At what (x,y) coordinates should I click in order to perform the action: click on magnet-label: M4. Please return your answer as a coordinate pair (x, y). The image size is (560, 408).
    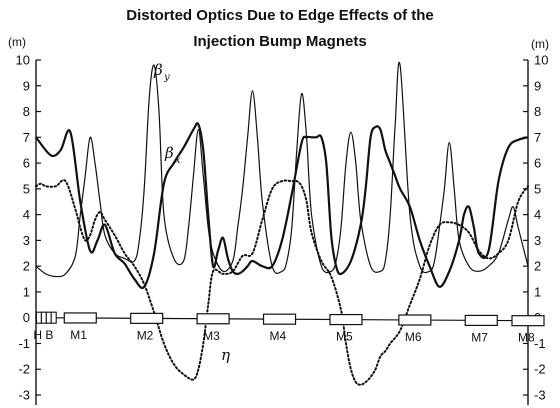
    Looking at the image, I should click on (278, 336).